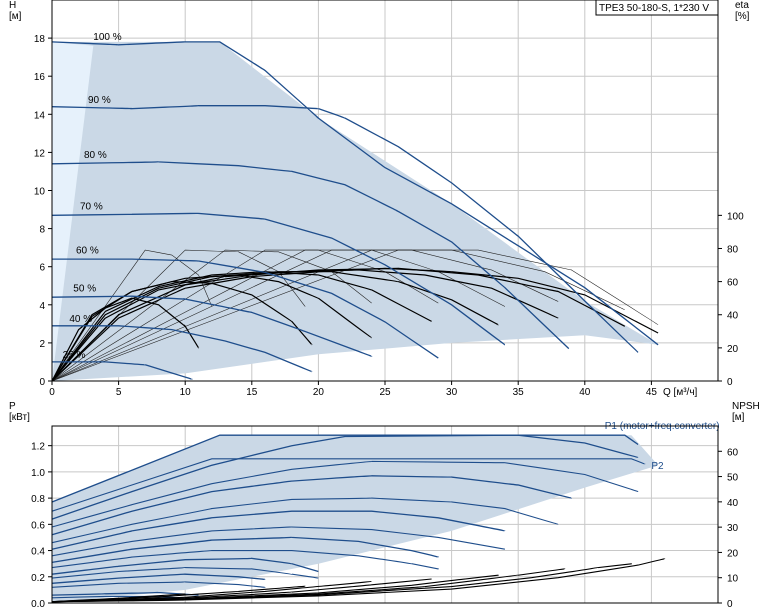 The height and width of the screenshot is (611, 774). I want to click on speed-label: 25 %, so click(74, 355).